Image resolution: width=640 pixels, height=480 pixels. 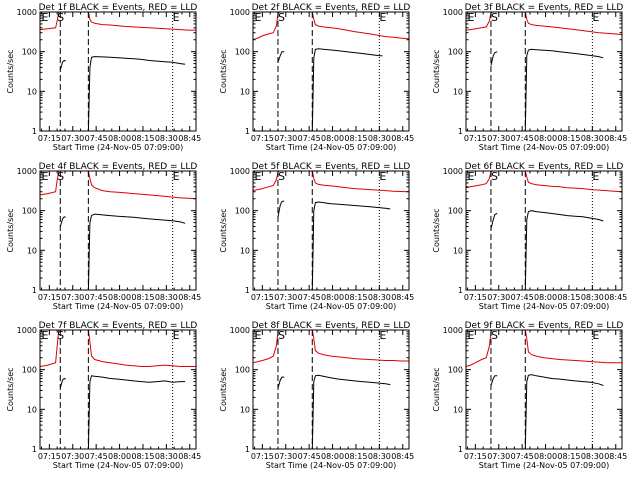 I want to click on panel-title: Det 3f BLACK = Events, RED = LLD, so click(x=544, y=8).